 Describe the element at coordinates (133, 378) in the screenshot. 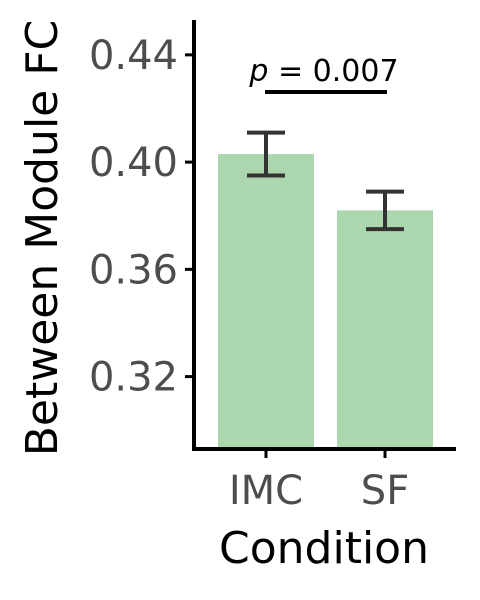

I see `y-tick-label: 0.32` at that location.